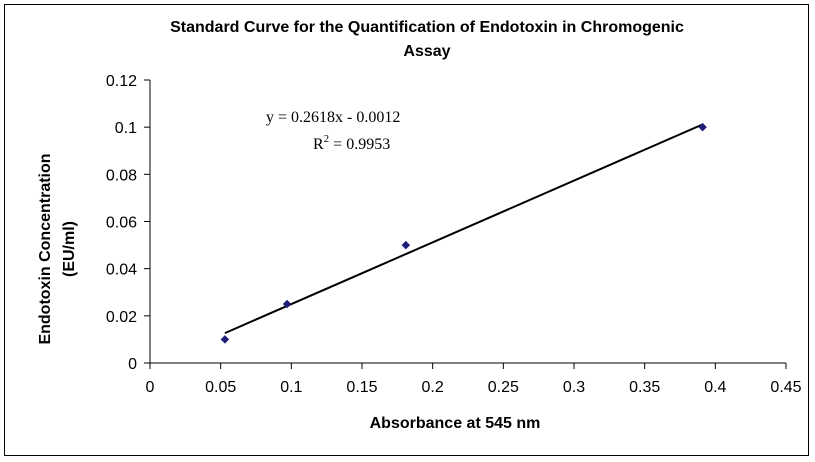  What do you see at coordinates (121, 270) in the screenshot?
I see `y-tick-label: 0.04` at bounding box center [121, 270].